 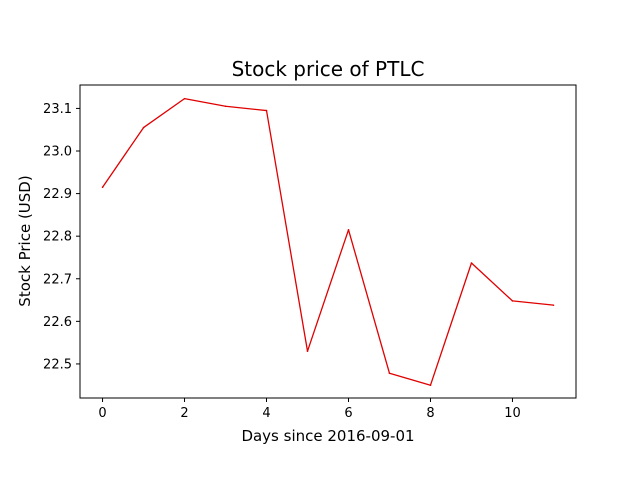 I want to click on x-tick-label: 6, so click(x=348, y=413).